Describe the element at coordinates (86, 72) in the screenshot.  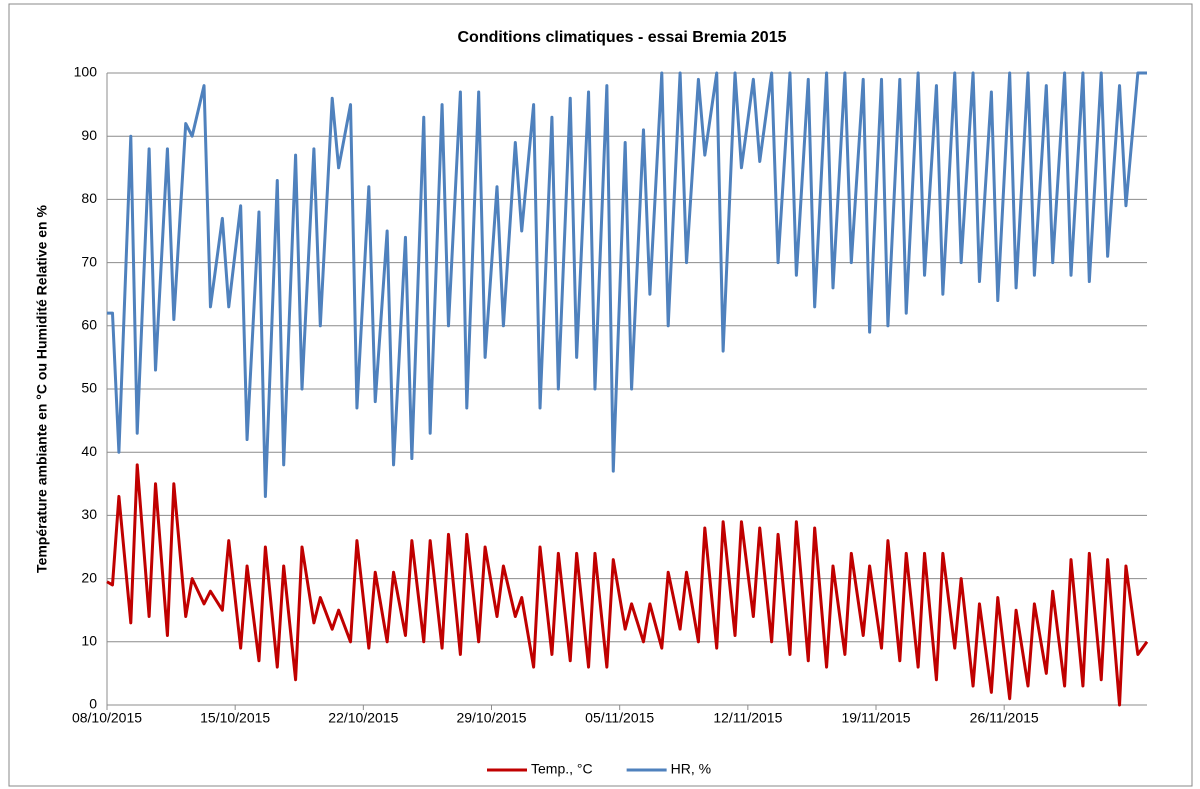
I see `y-tick-label: 100` at that location.